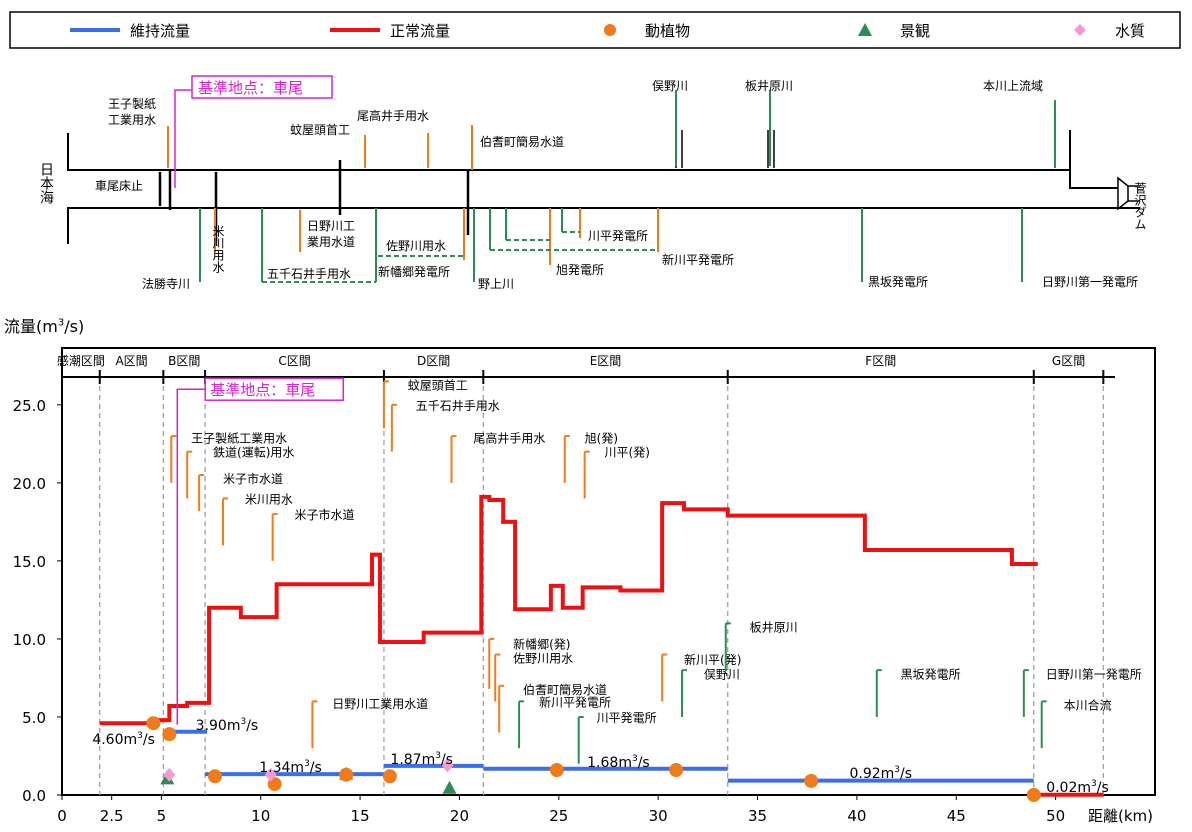 The image size is (1192, 832). I want to click on annotation-label: 黒坂発電所, so click(931, 674).